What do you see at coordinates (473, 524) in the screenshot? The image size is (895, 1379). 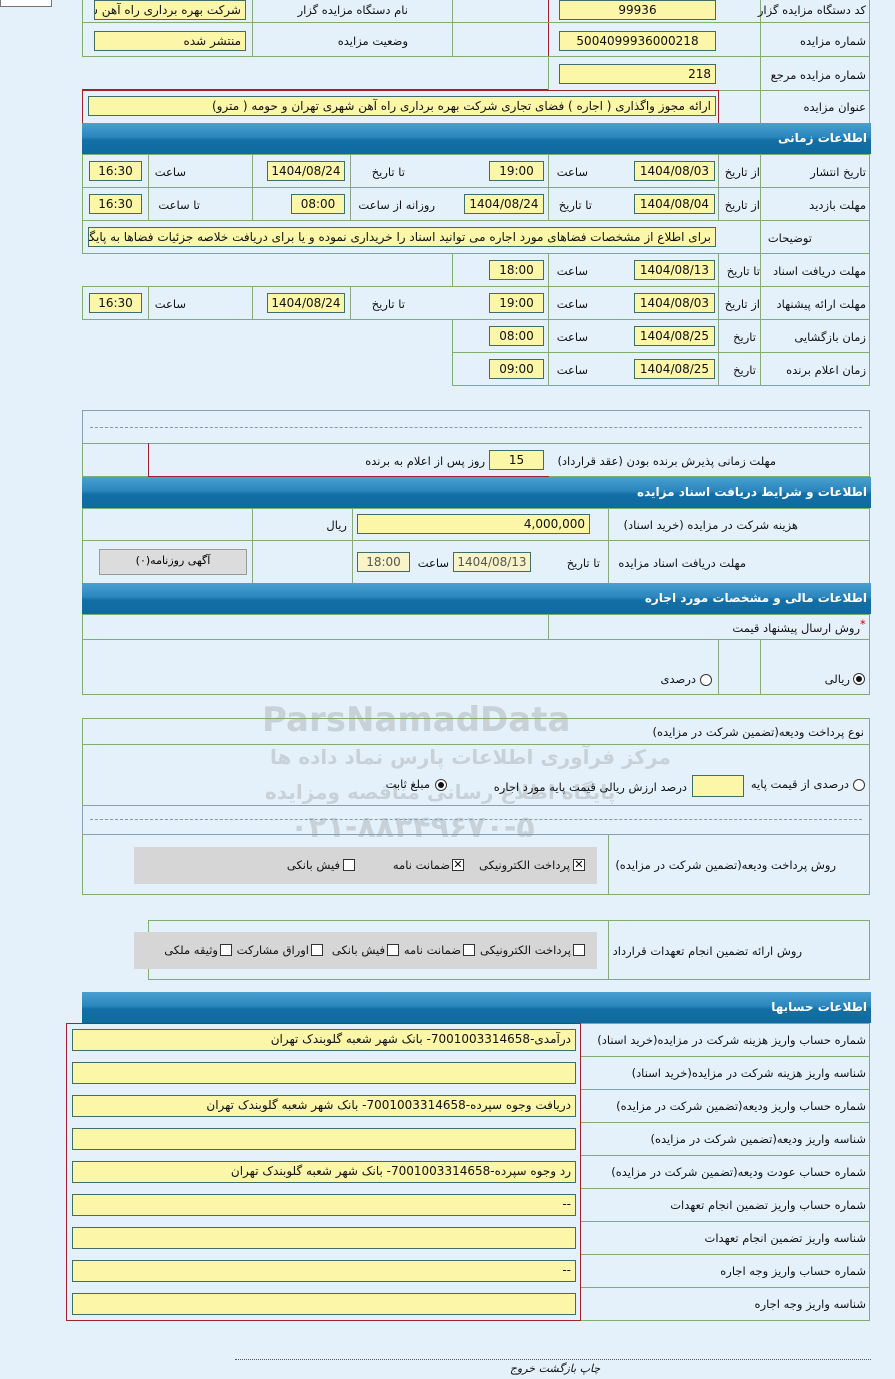 I see `fee-field: 4,000,000` at bounding box center [473, 524].